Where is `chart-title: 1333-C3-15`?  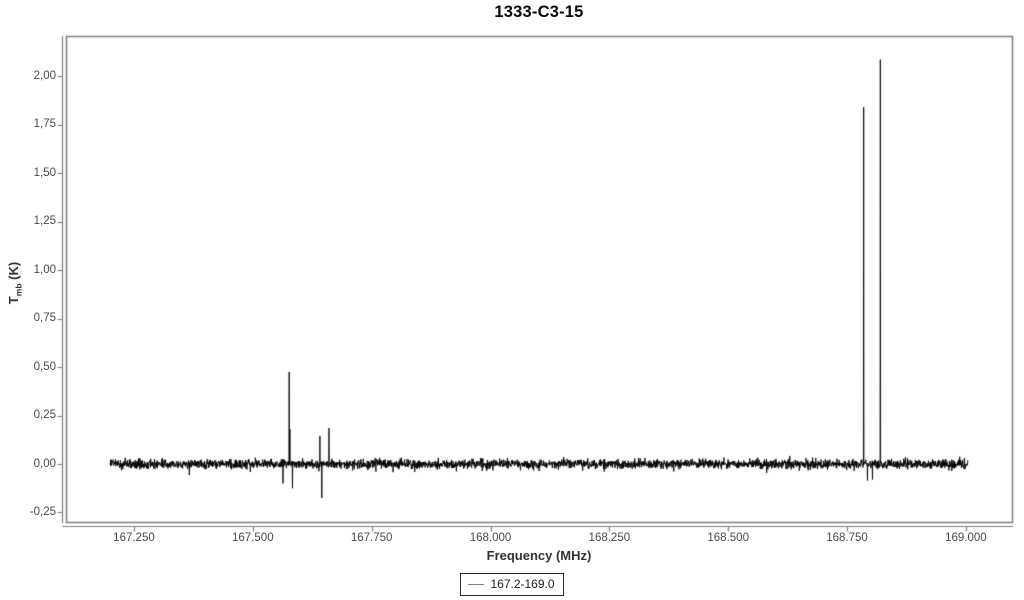
chart-title: 1333-C3-15 is located at coordinates (539, 12).